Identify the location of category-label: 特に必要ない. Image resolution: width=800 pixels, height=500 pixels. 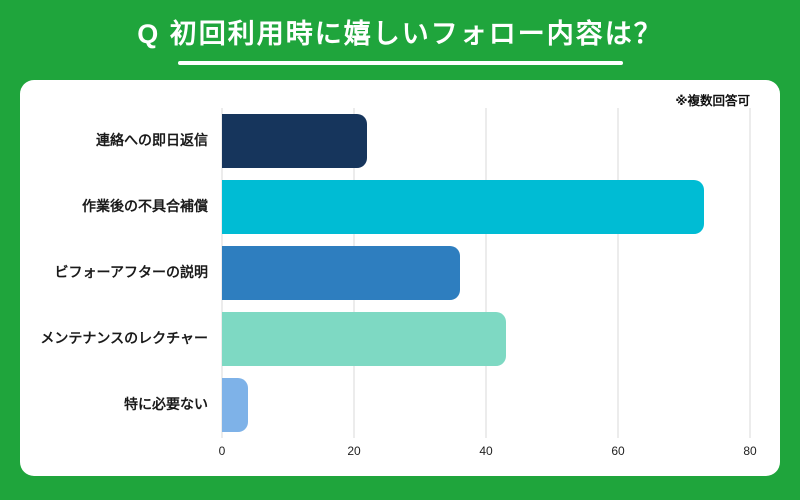
(166, 404).